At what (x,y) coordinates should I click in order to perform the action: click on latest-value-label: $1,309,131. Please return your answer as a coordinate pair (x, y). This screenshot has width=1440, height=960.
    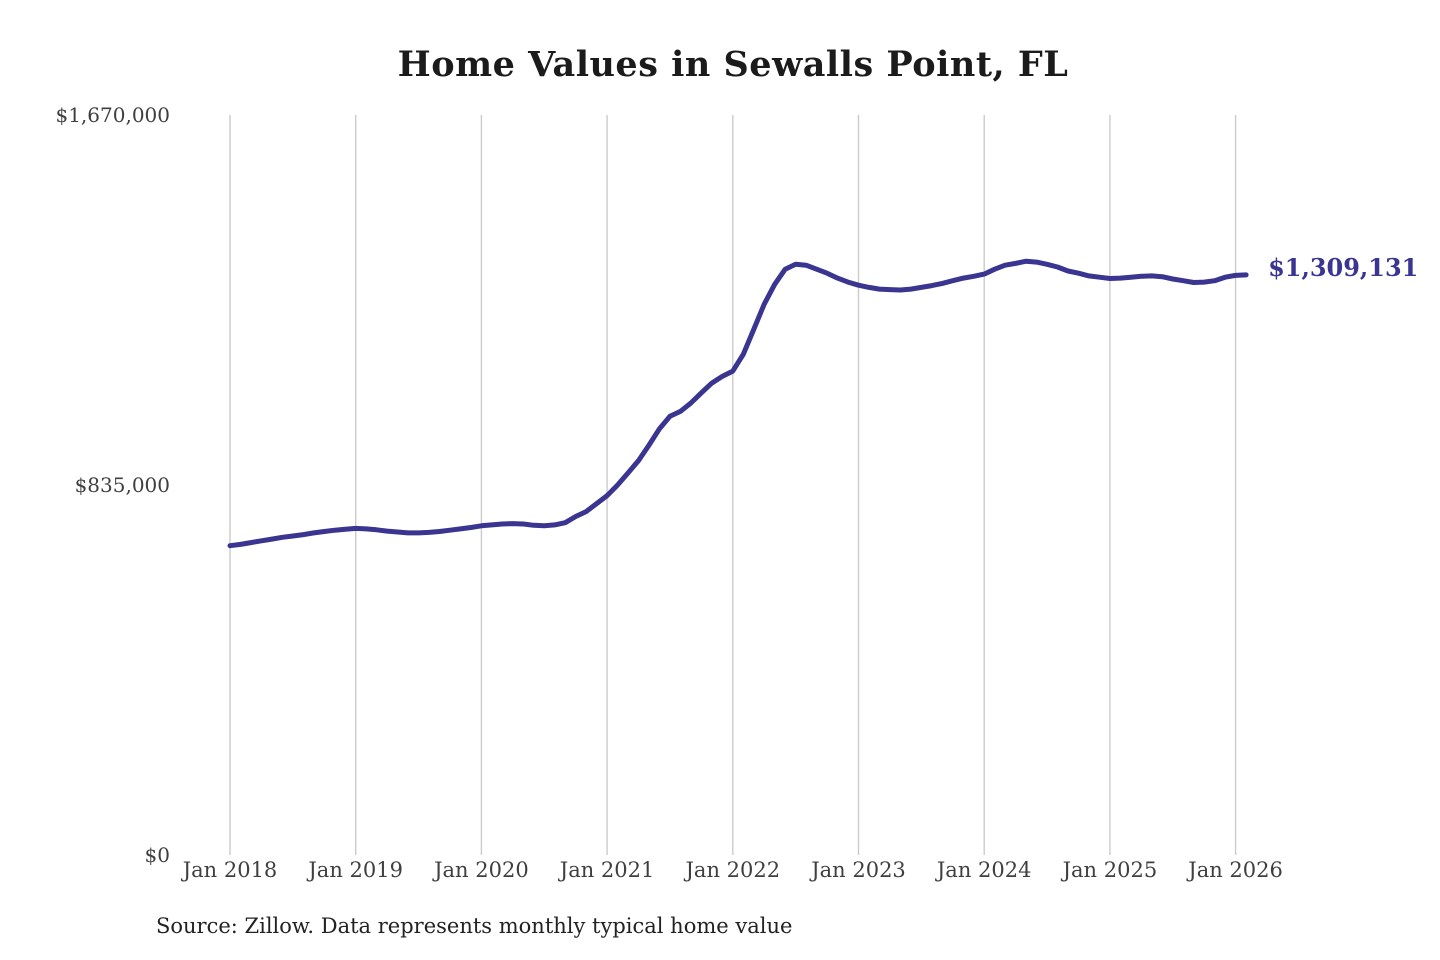
    Looking at the image, I should click on (1343, 267).